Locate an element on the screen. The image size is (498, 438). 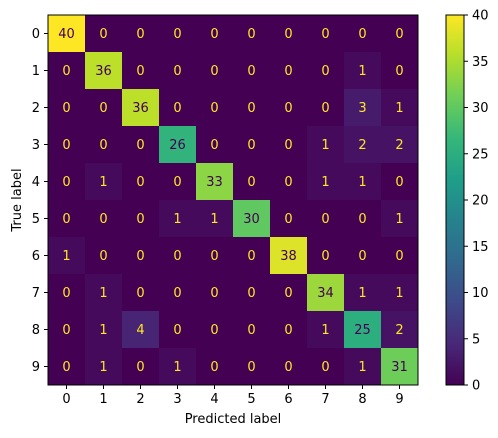
cell-value-label: 36 is located at coordinates (140, 108).